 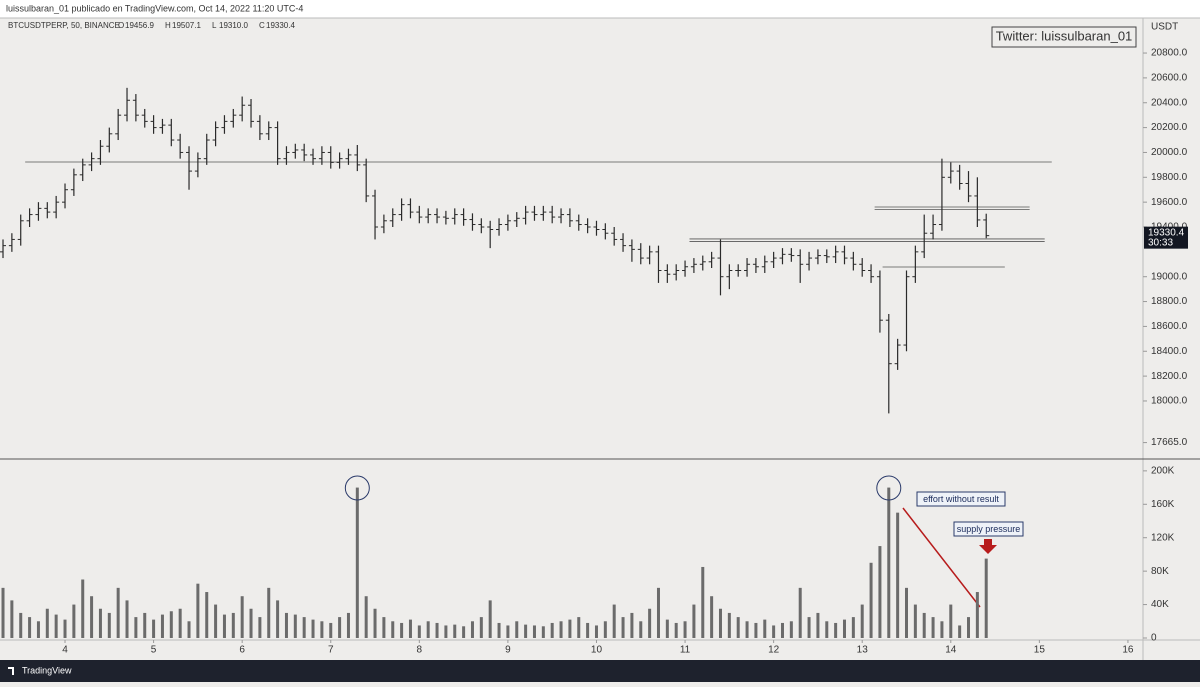 I want to click on y-tick-label: 18400.0, so click(x=1169, y=351).